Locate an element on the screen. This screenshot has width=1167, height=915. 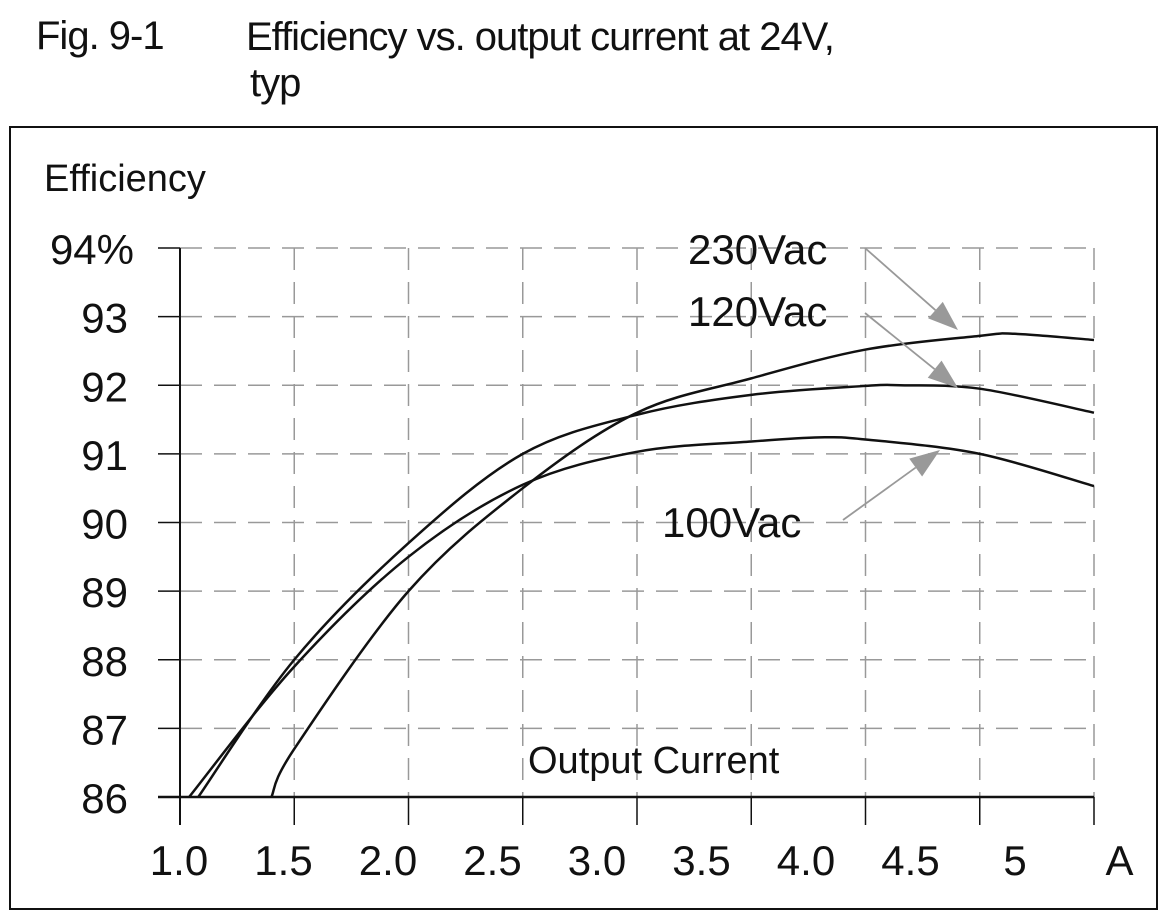
y-tick-label: 94% is located at coordinates (92, 249).